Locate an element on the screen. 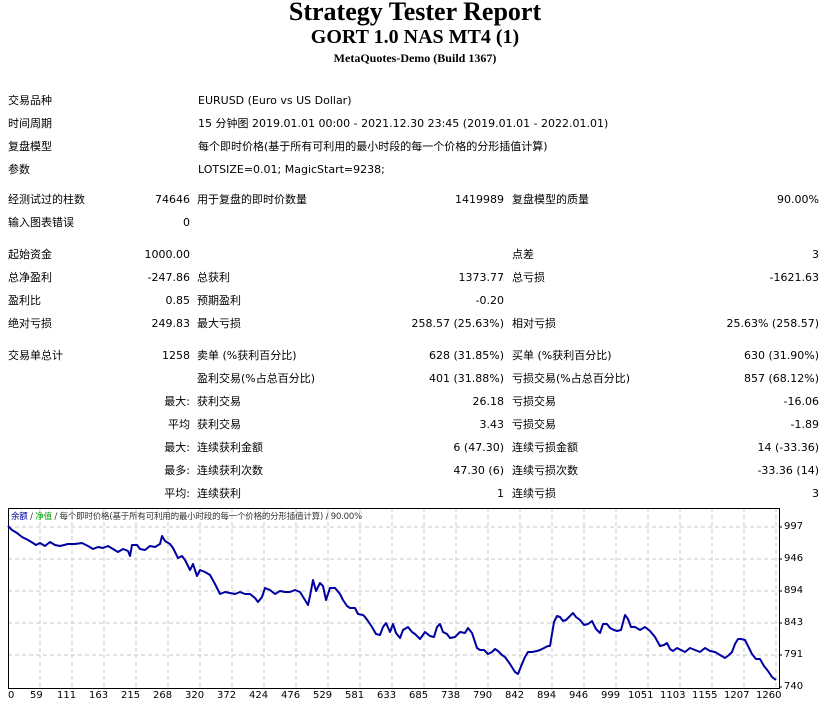  x-tick: 685 is located at coordinates (419, 695).